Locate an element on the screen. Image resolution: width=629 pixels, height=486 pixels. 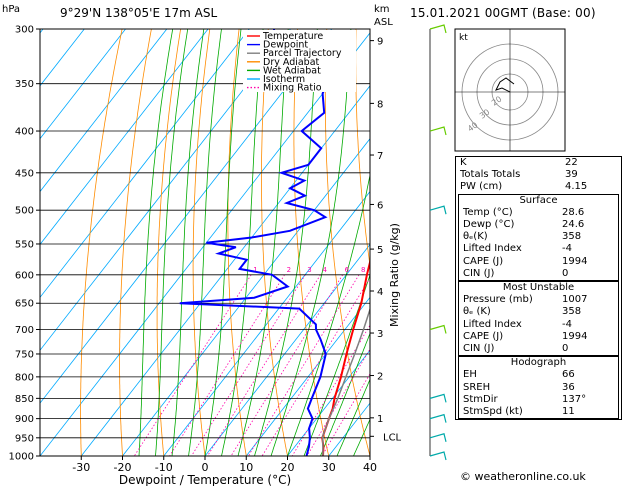
pressure-tick-label: 750 is located at coordinates (24, 354).